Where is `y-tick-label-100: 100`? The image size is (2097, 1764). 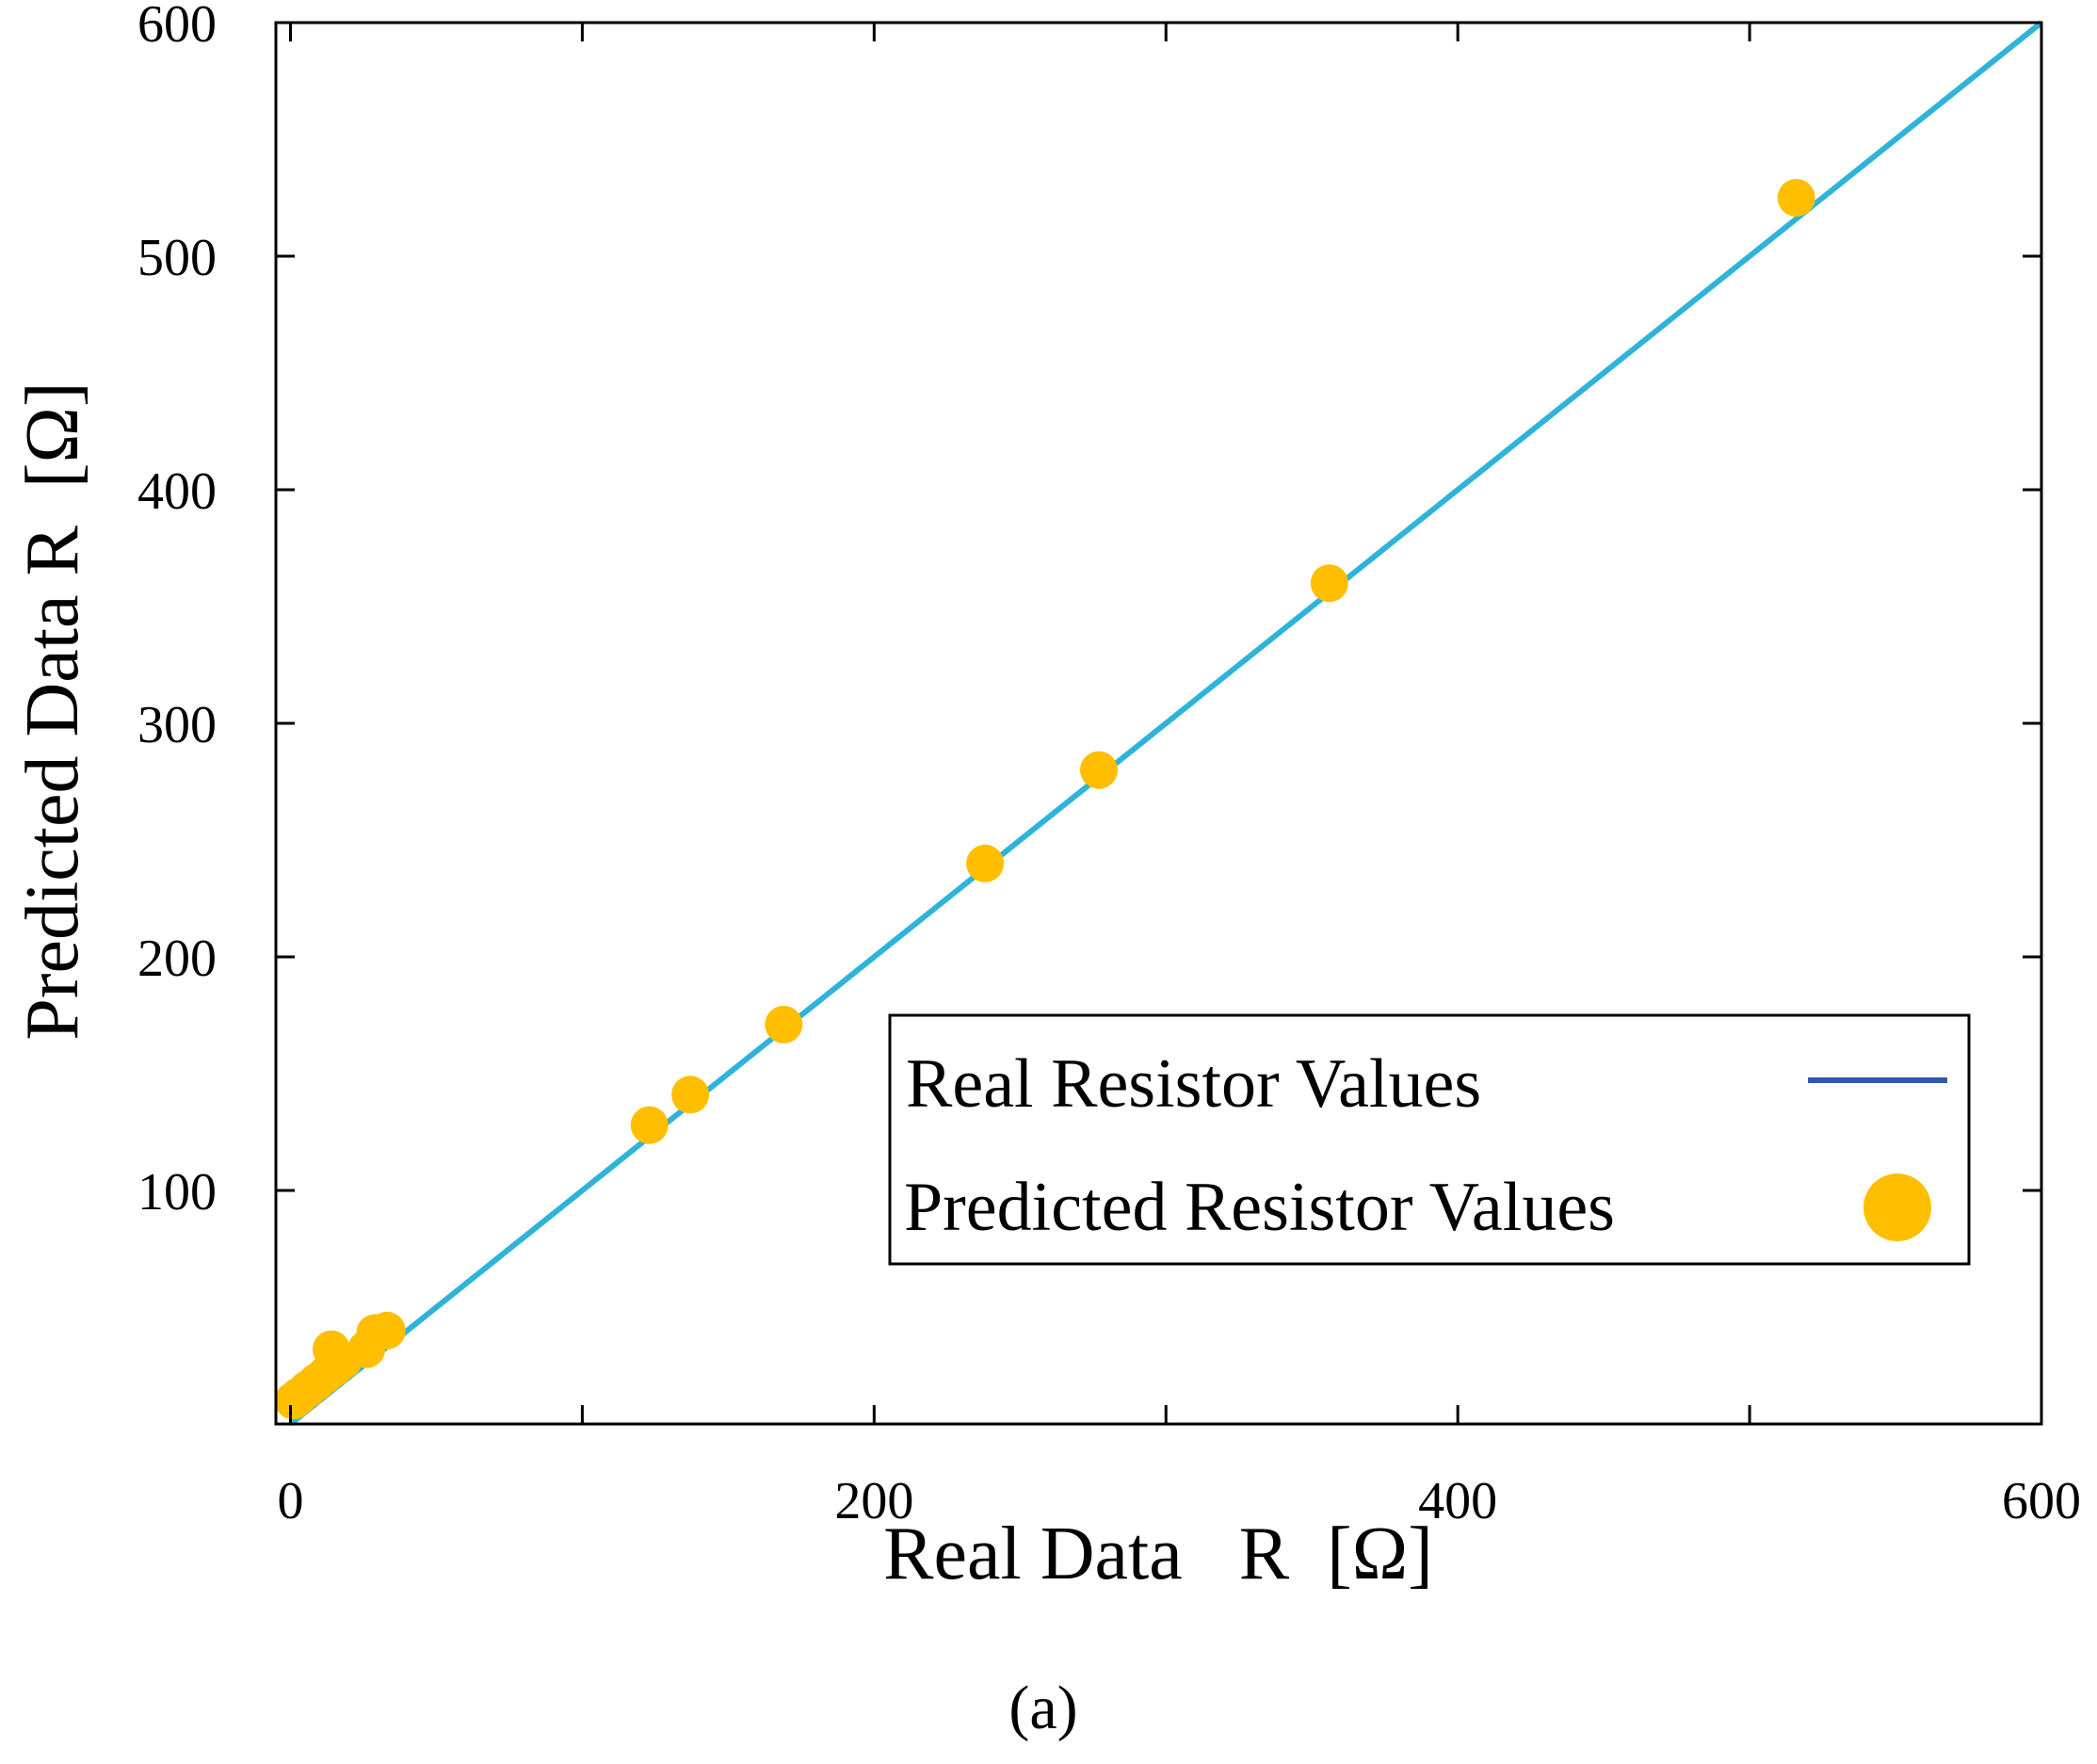
y-tick-label-100: 100 is located at coordinates (177, 1192).